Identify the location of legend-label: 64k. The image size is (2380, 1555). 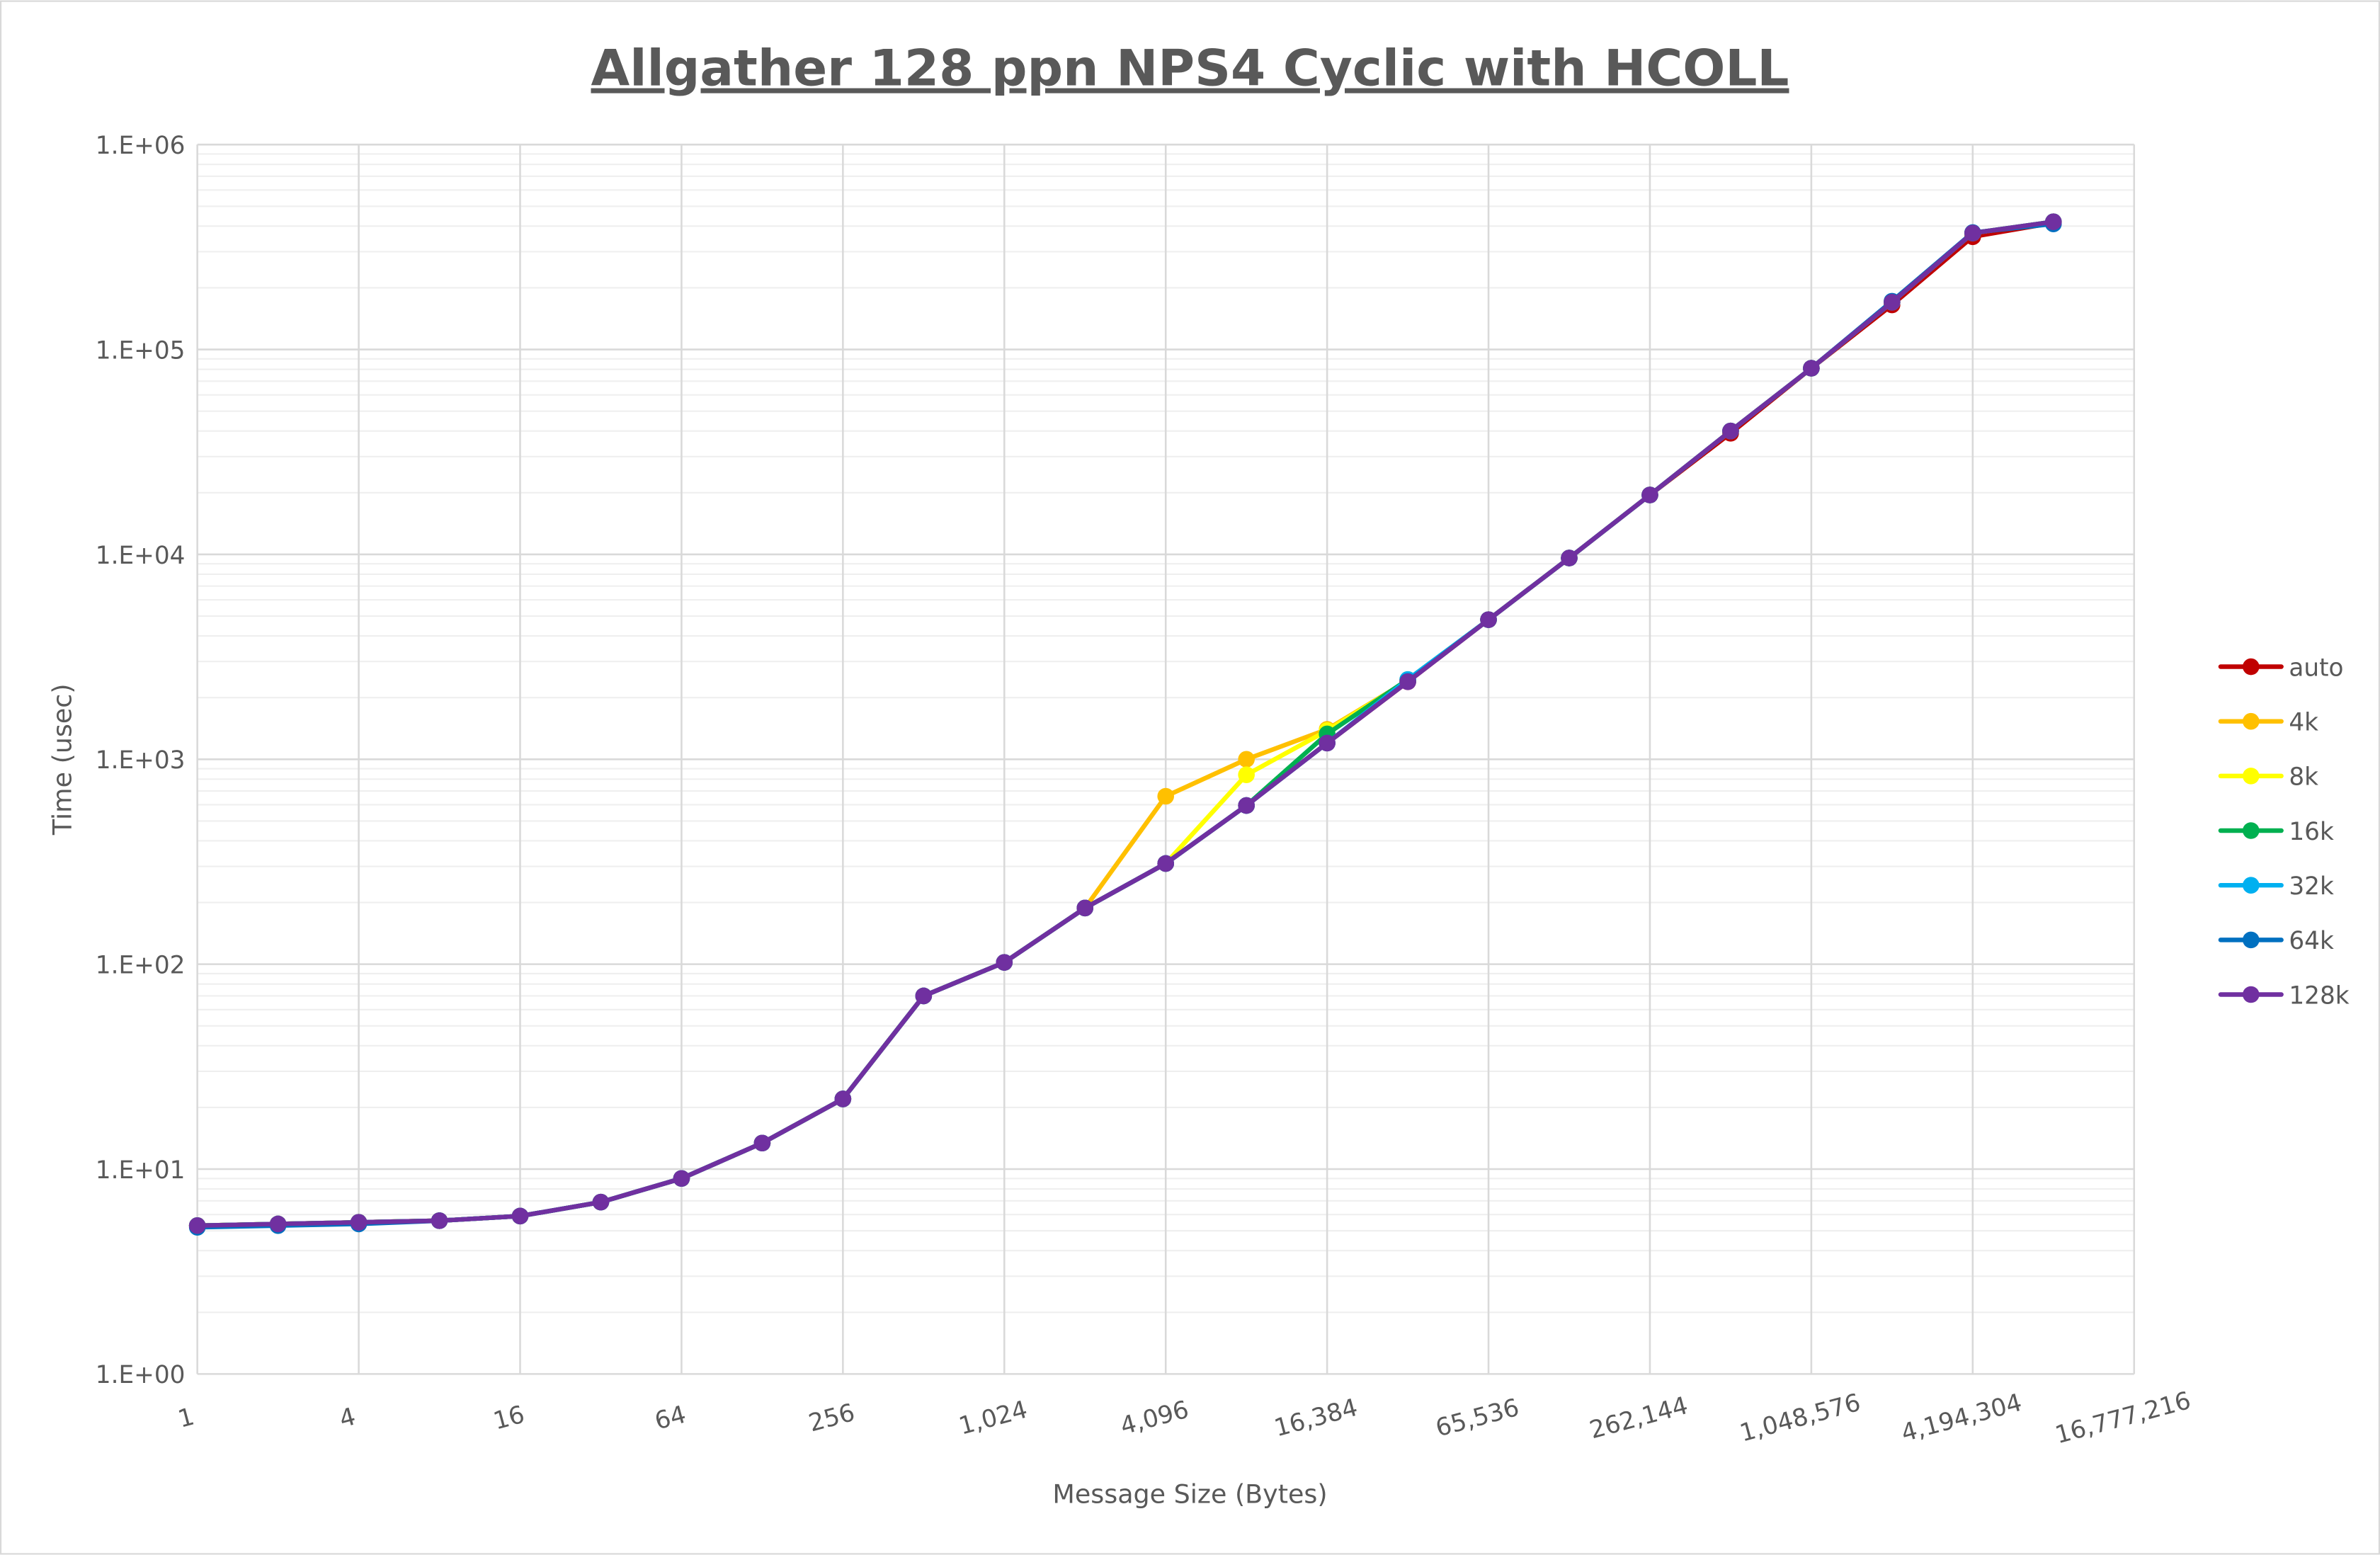
(2311, 941).